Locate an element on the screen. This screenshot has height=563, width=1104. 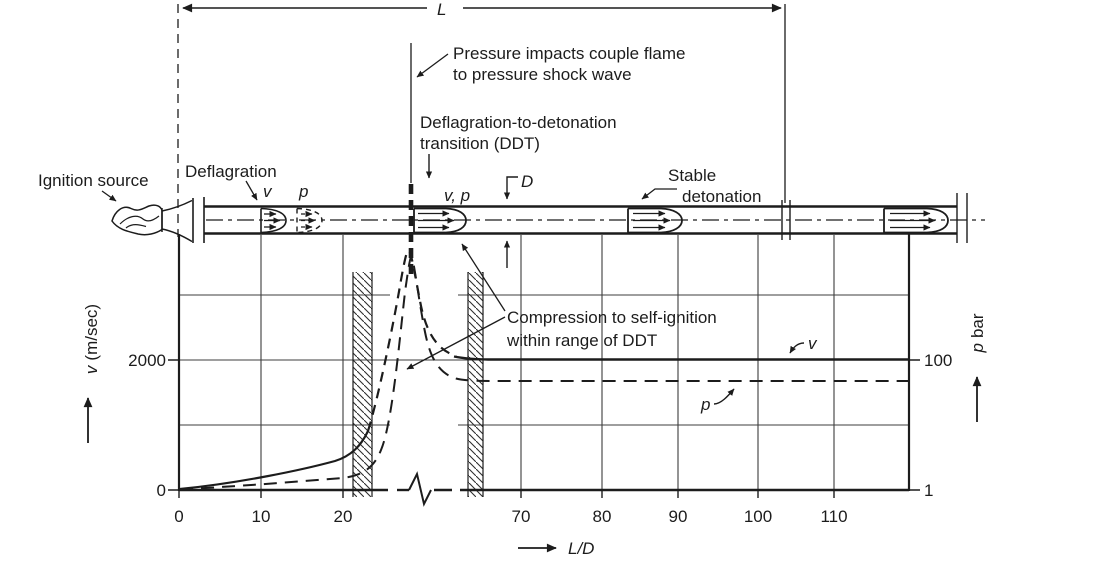
ddt-line2: transition (DDT) is located at coordinates (480, 143).